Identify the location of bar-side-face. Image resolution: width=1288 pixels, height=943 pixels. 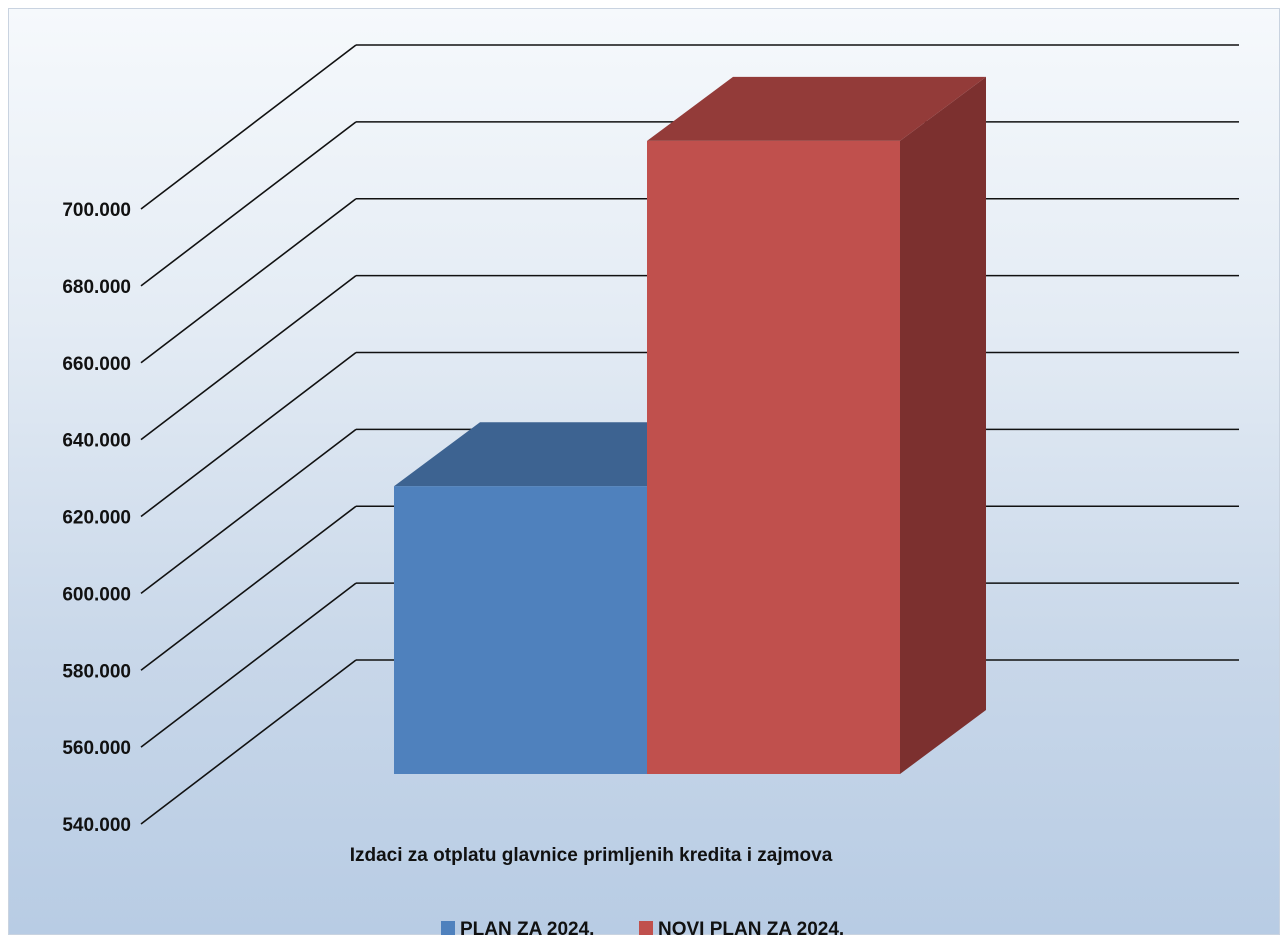
(943, 425).